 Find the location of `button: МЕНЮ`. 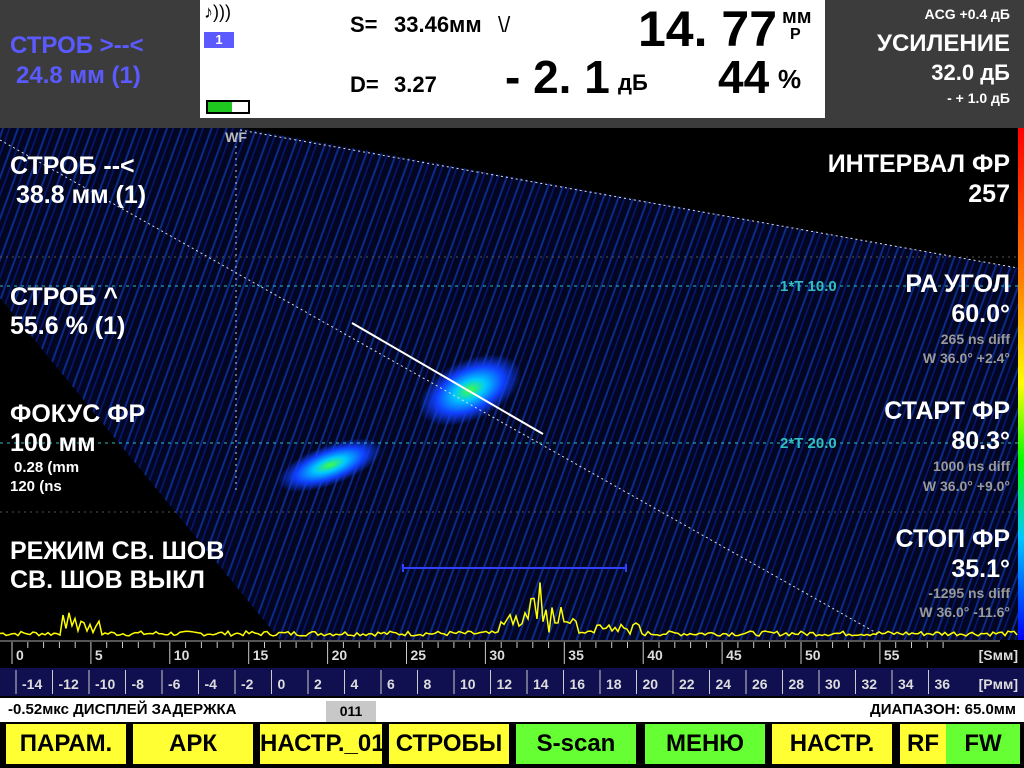

button: МЕНЮ is located at coordinates (705, 744).